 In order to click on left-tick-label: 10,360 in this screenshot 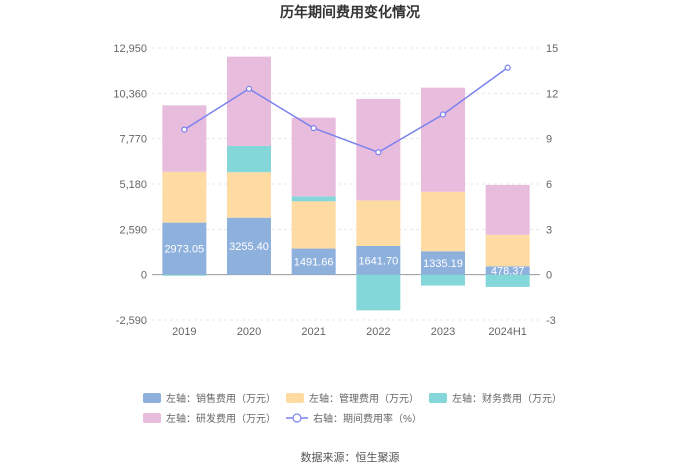, I will do `click(130, 94)`.